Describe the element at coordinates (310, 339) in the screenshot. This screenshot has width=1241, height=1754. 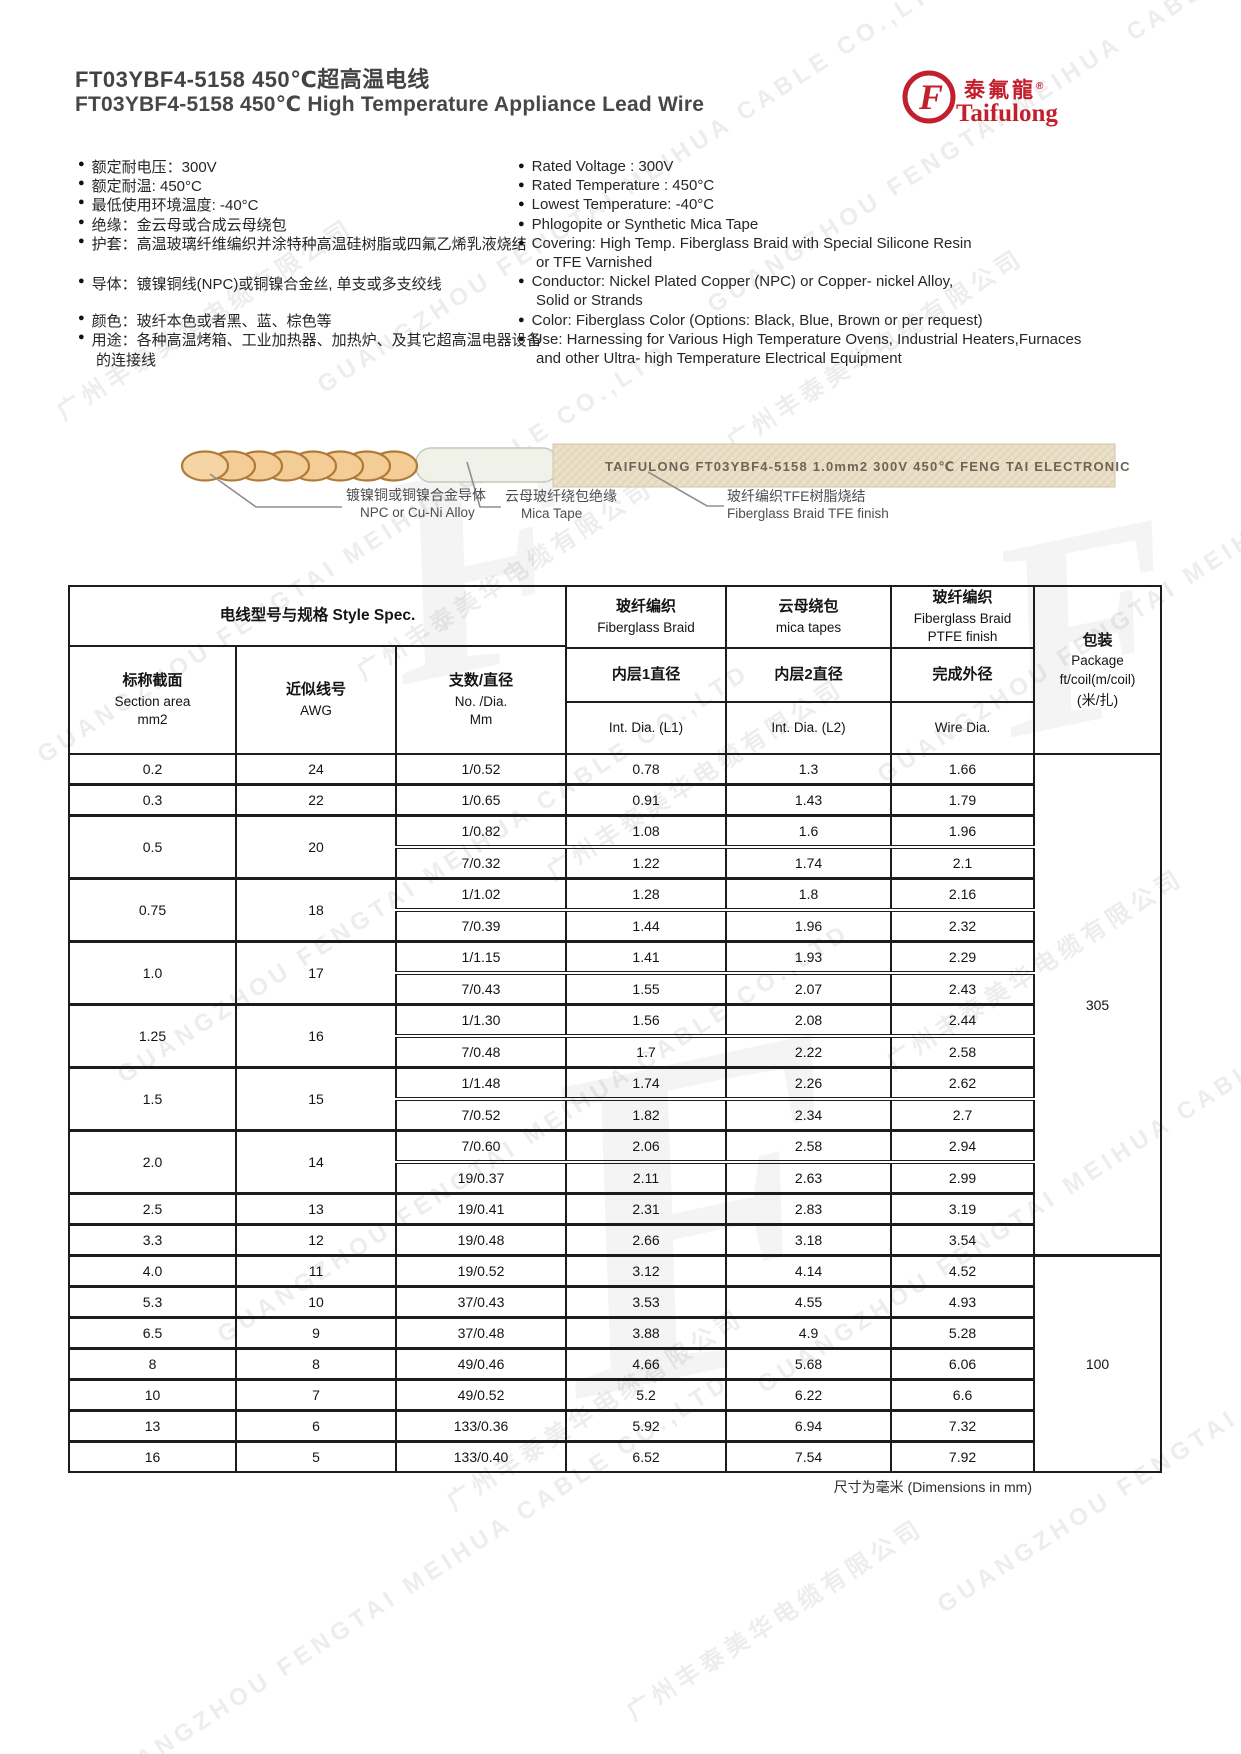
I see `spec-item: ● 用途：各种高温烤箱、工业加热器、加热炉、及其它超高温电器设备` at that location.